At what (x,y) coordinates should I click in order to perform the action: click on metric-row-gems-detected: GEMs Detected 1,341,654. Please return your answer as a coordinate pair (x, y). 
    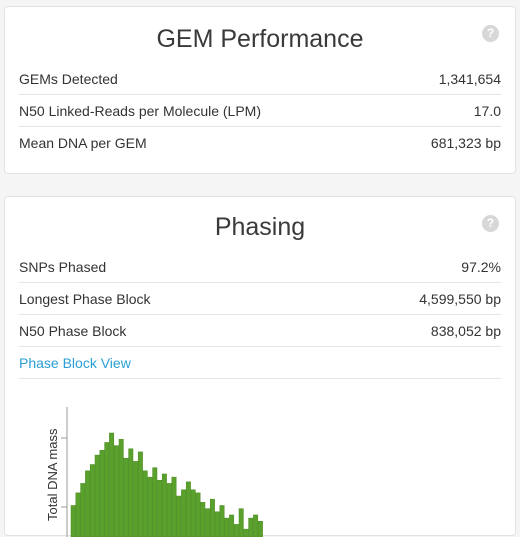
    Looking at the image, I should click on (260, 79).